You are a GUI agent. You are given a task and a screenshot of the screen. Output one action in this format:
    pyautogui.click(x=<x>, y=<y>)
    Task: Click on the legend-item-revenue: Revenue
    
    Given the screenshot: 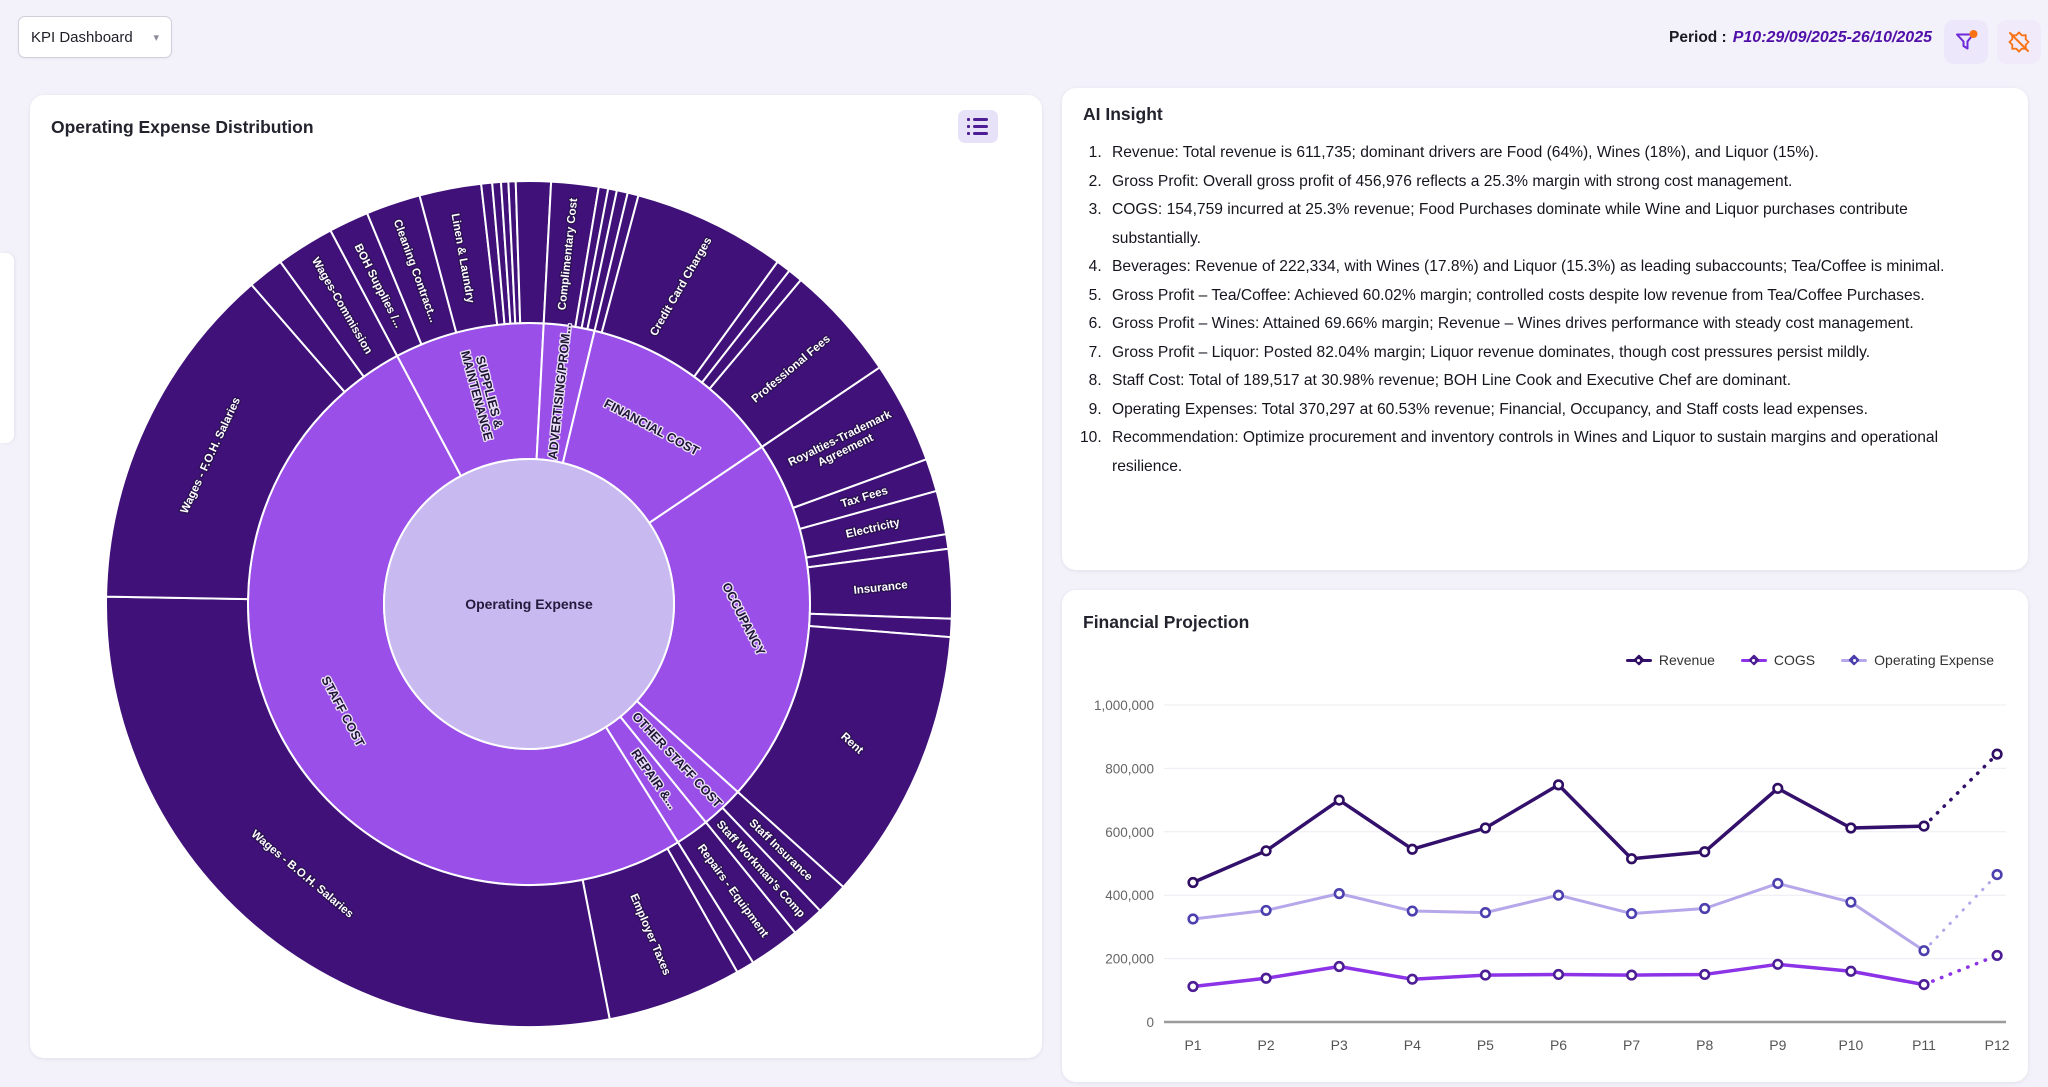 What is the action you would take?
    pyautogui.click(x=1670, y=660)
    